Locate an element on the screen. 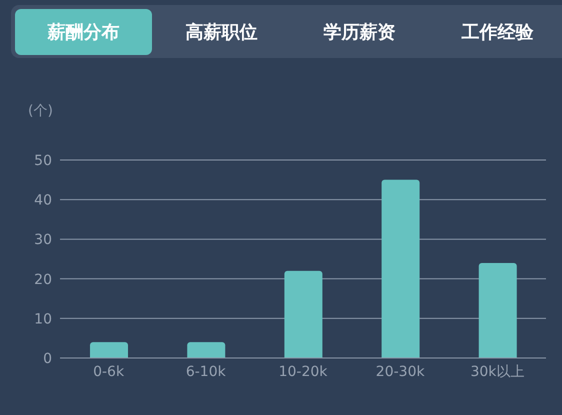 This screenshot has height=415, width=562. y-tick-label: 20 is located at coordinates (43, 280).